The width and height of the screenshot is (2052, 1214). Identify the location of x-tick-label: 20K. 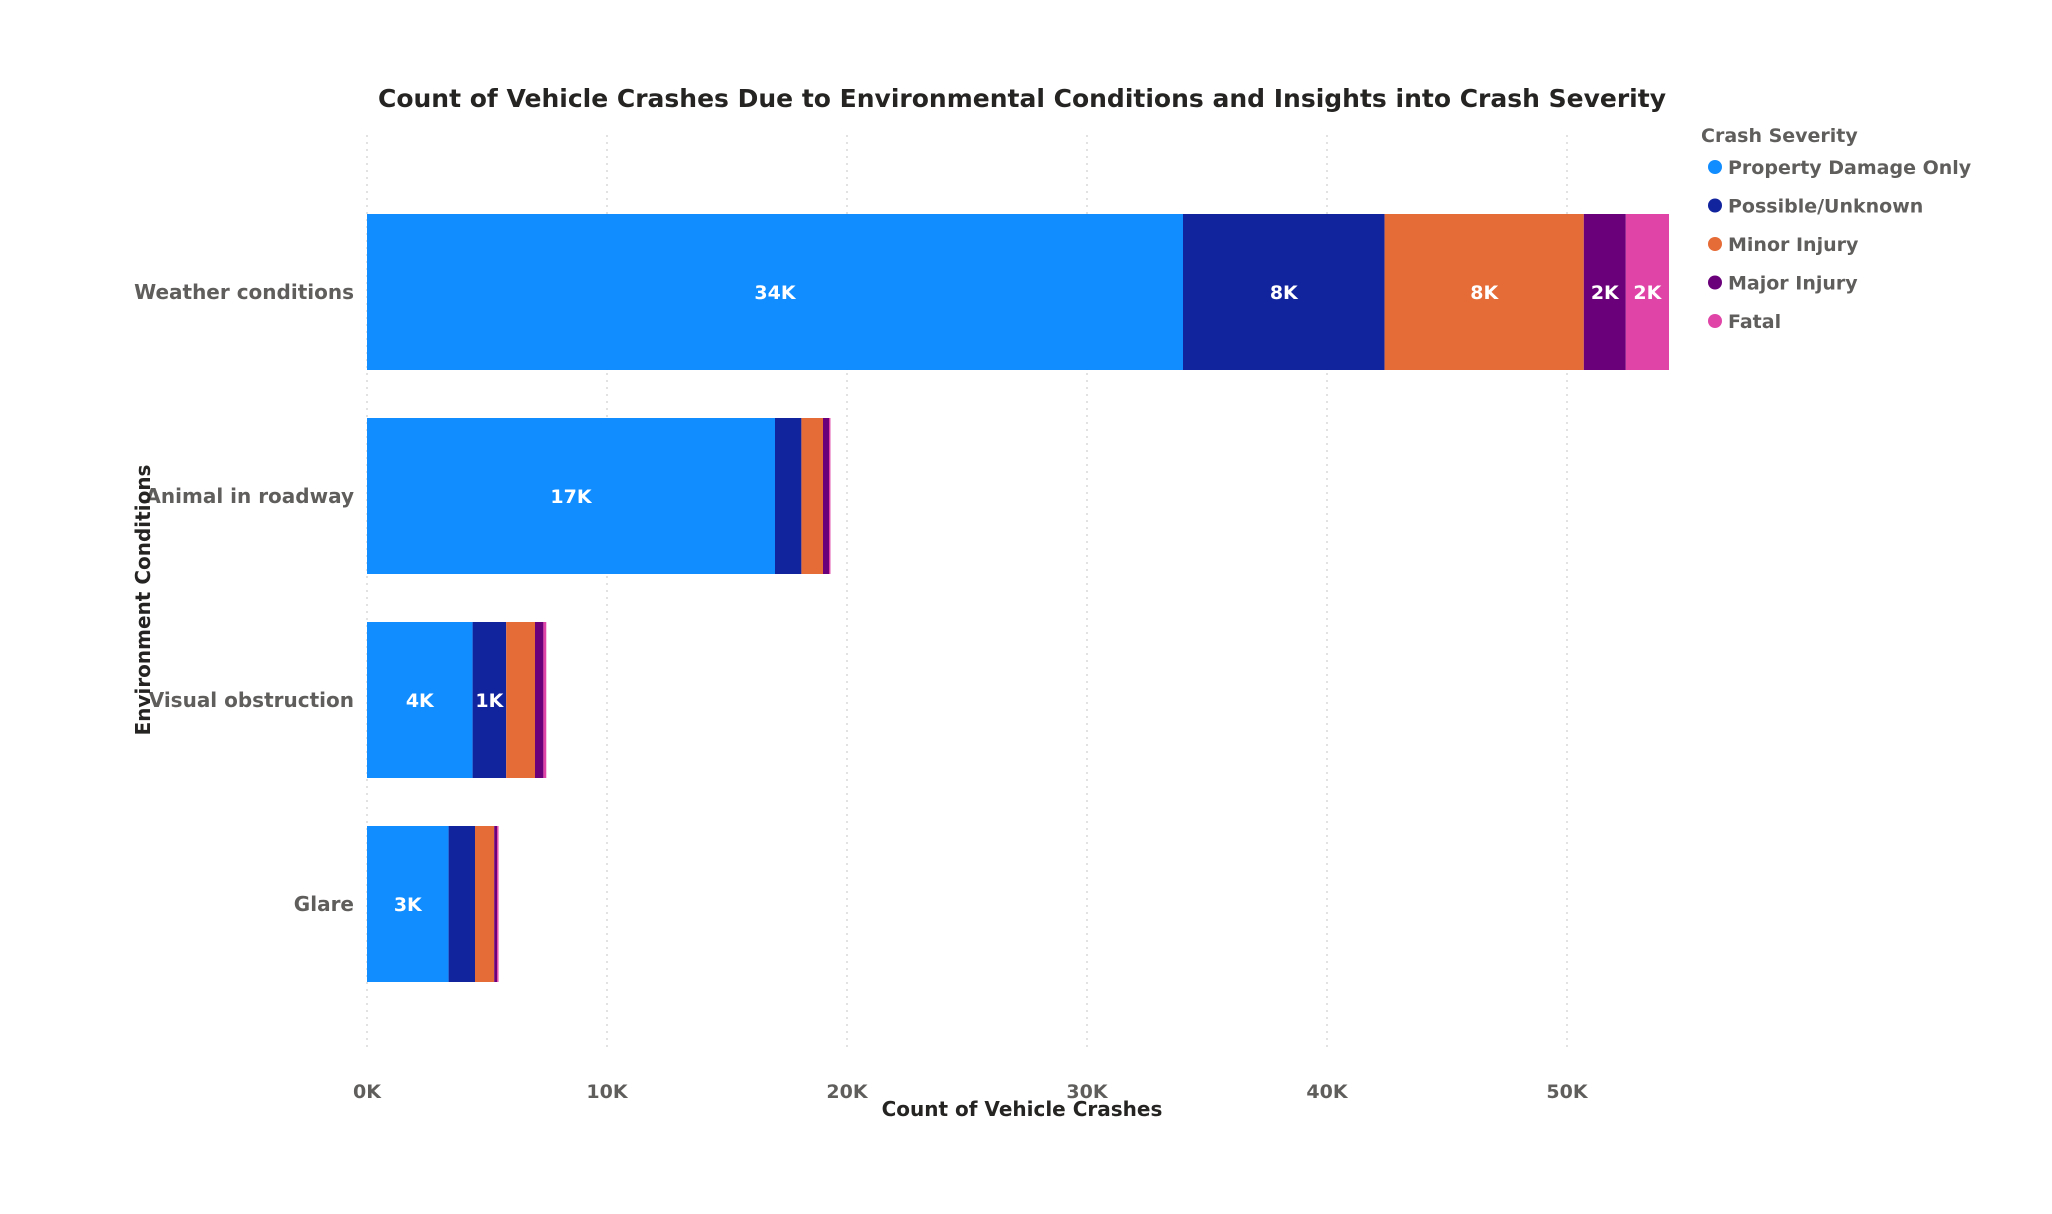
(847, 1092).